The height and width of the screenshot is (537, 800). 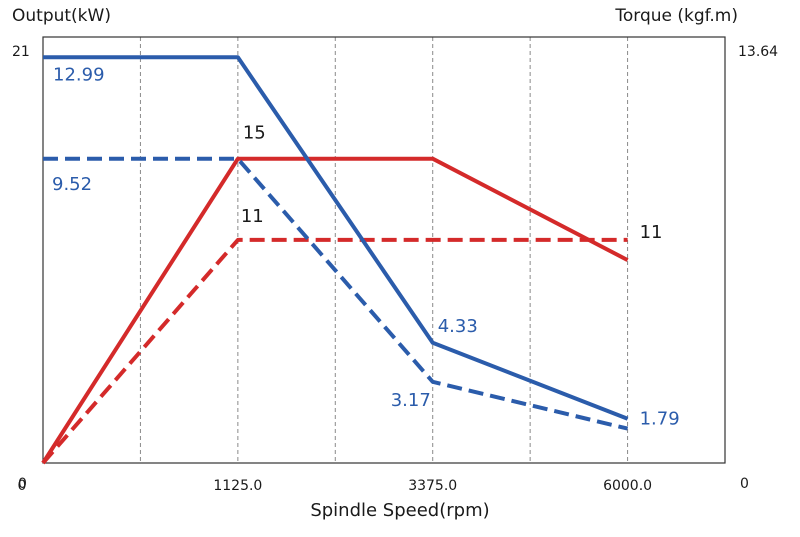 What do you see at coordinates (432, 486) in the screenshot?
I see `x-tick-label: 3375.0` at bounding box center [432, 486].